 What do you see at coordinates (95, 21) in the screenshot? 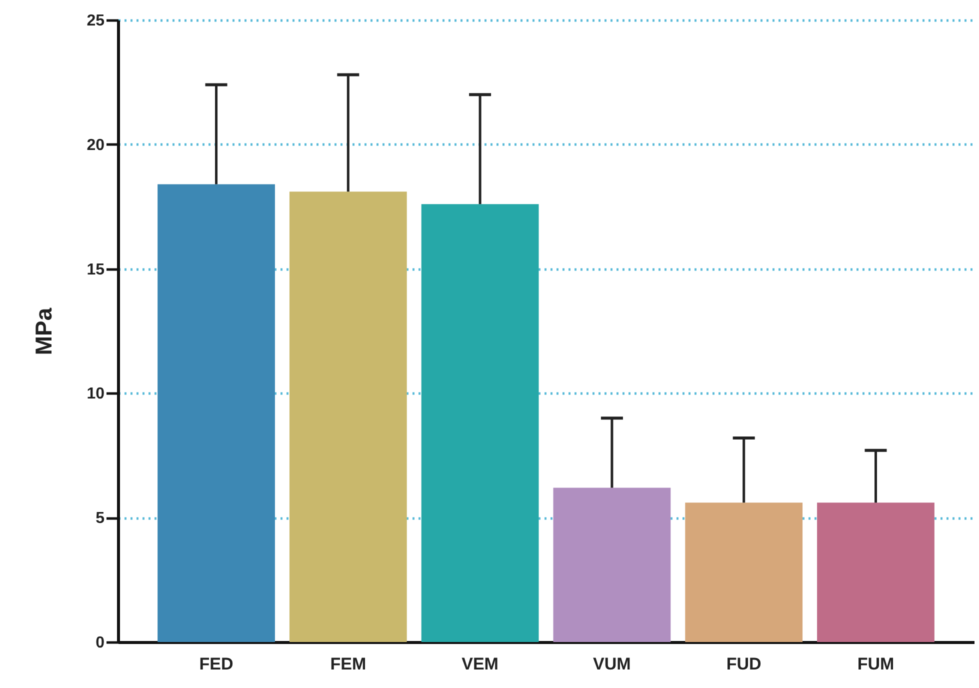
I see `y-tick-label: 25` at bounding box center [95, 21].